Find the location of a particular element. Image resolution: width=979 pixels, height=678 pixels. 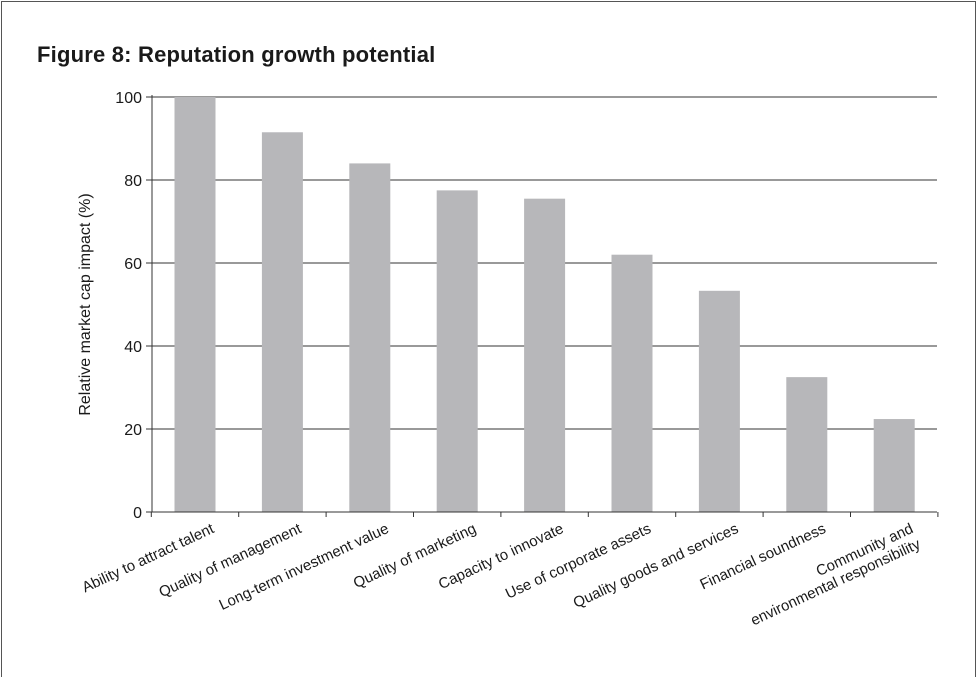

y-tick-label: 60 is located at coordinates (133, 264).